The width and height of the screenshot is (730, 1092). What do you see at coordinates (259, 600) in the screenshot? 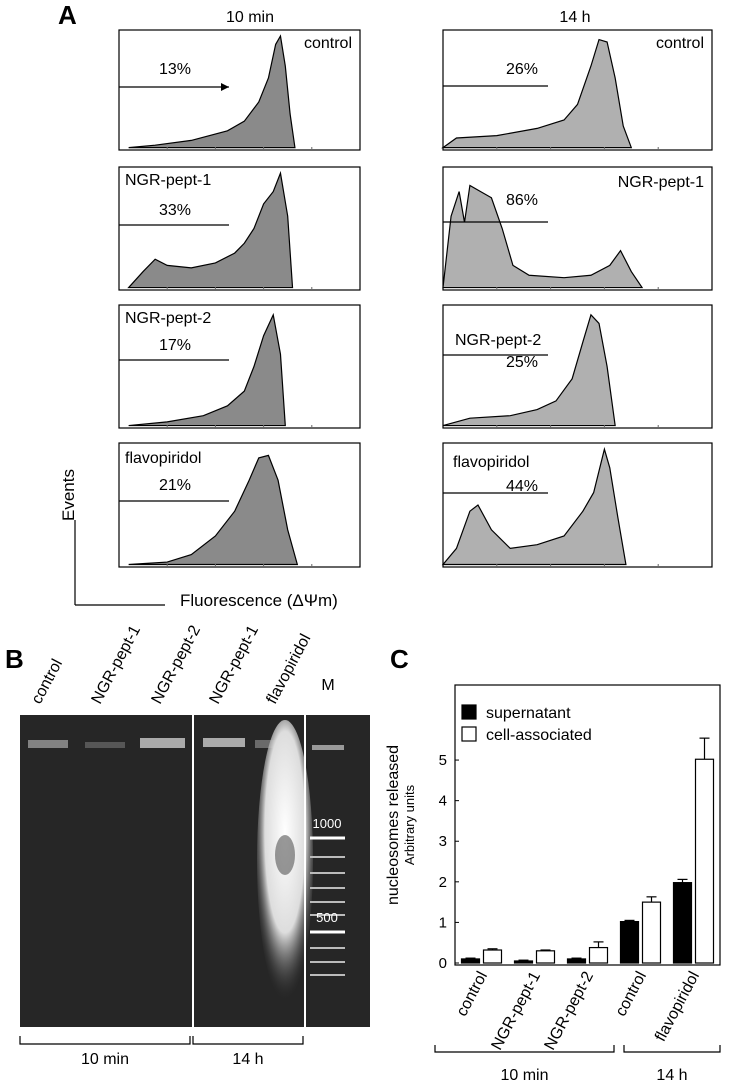
I see `x-label: Fluorescence (ΔΨm)` at bounding box center [259, 600].